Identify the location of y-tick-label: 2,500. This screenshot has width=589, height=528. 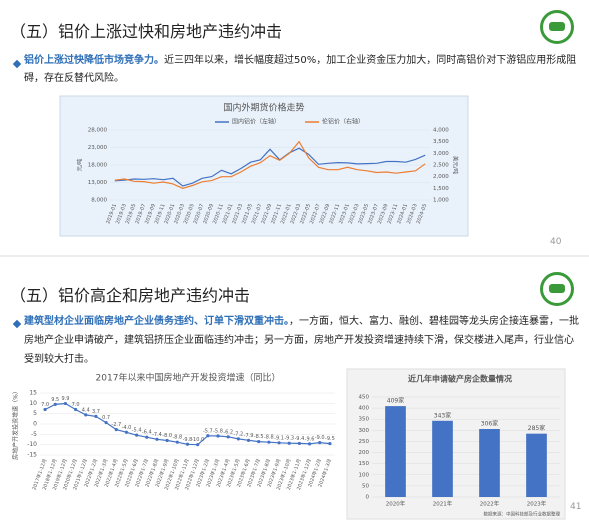
(441, 166).